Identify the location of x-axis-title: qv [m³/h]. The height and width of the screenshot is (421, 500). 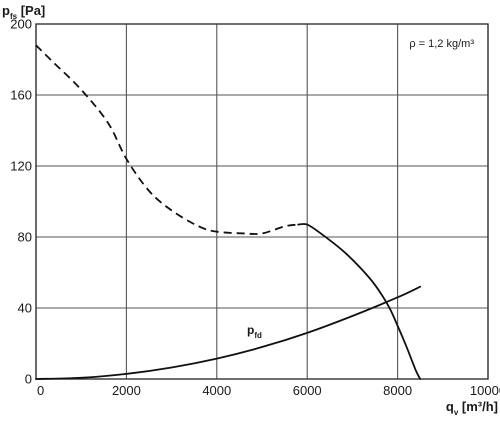
(472, 408).